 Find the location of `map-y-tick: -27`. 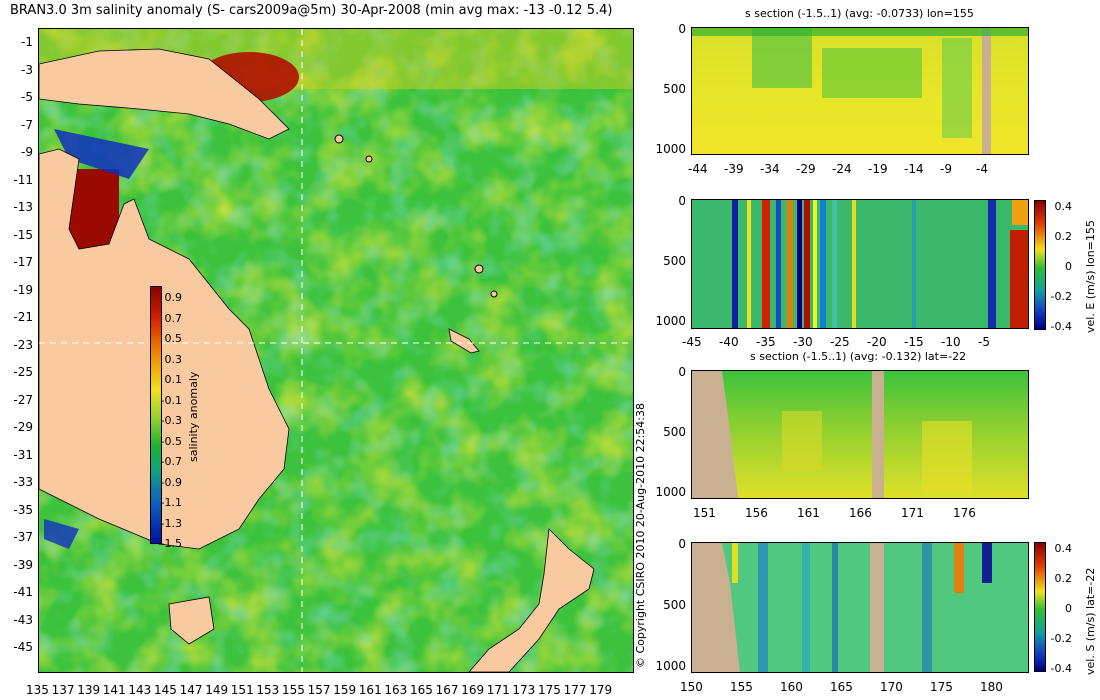

map-y-tick: -27 is located at coordinates (23, 399).